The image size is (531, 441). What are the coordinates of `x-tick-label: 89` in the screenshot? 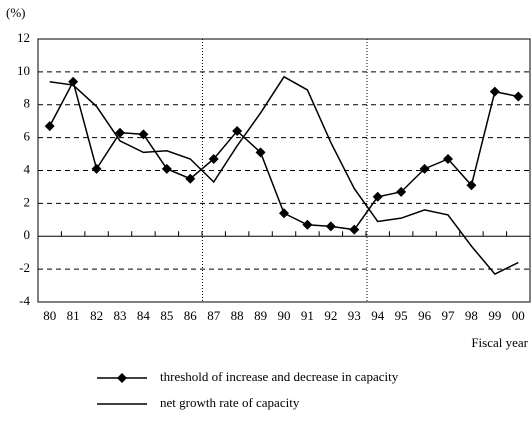 It's located at (260, 315).